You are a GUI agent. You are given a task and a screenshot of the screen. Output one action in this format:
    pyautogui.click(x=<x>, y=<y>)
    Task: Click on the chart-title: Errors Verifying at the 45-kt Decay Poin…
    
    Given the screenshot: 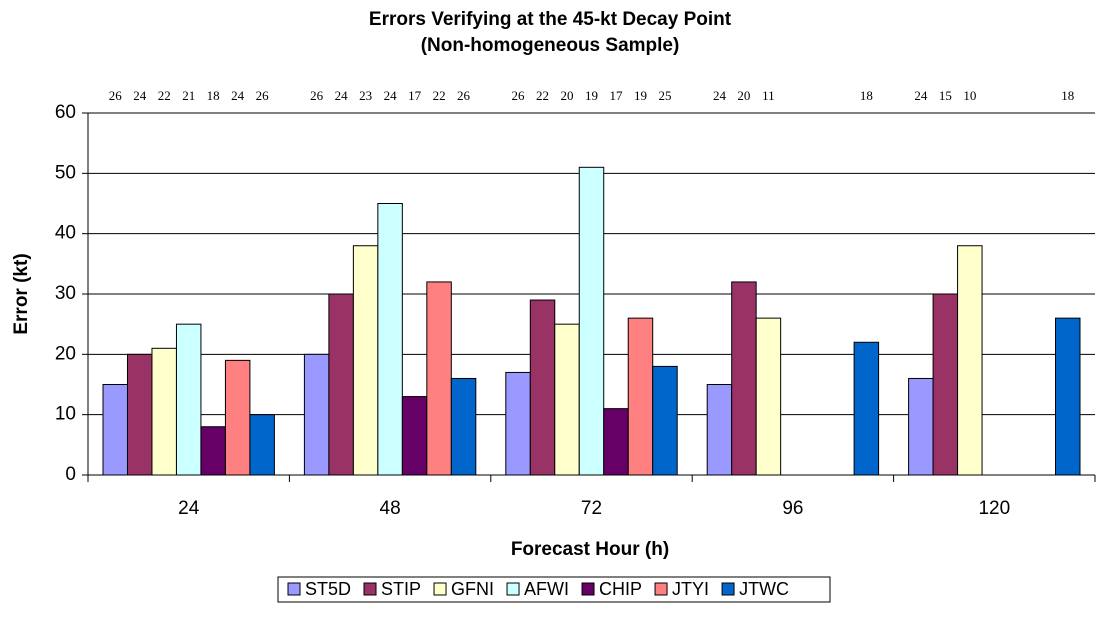 What is the action you would take?
    pyautogui.click(x=550, y=19)
    